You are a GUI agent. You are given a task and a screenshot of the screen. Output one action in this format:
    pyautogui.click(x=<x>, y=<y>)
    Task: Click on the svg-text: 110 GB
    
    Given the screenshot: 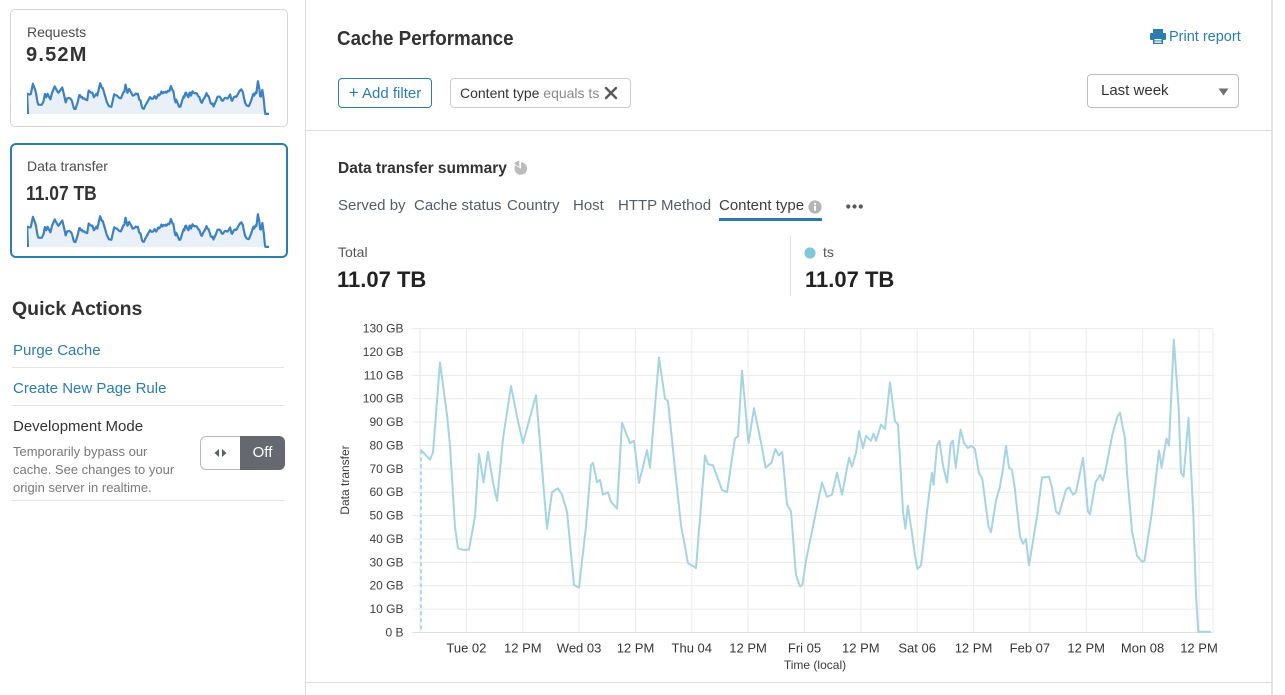 What is the action you would take?
    pyautogui.click(x=384, y=375)
    